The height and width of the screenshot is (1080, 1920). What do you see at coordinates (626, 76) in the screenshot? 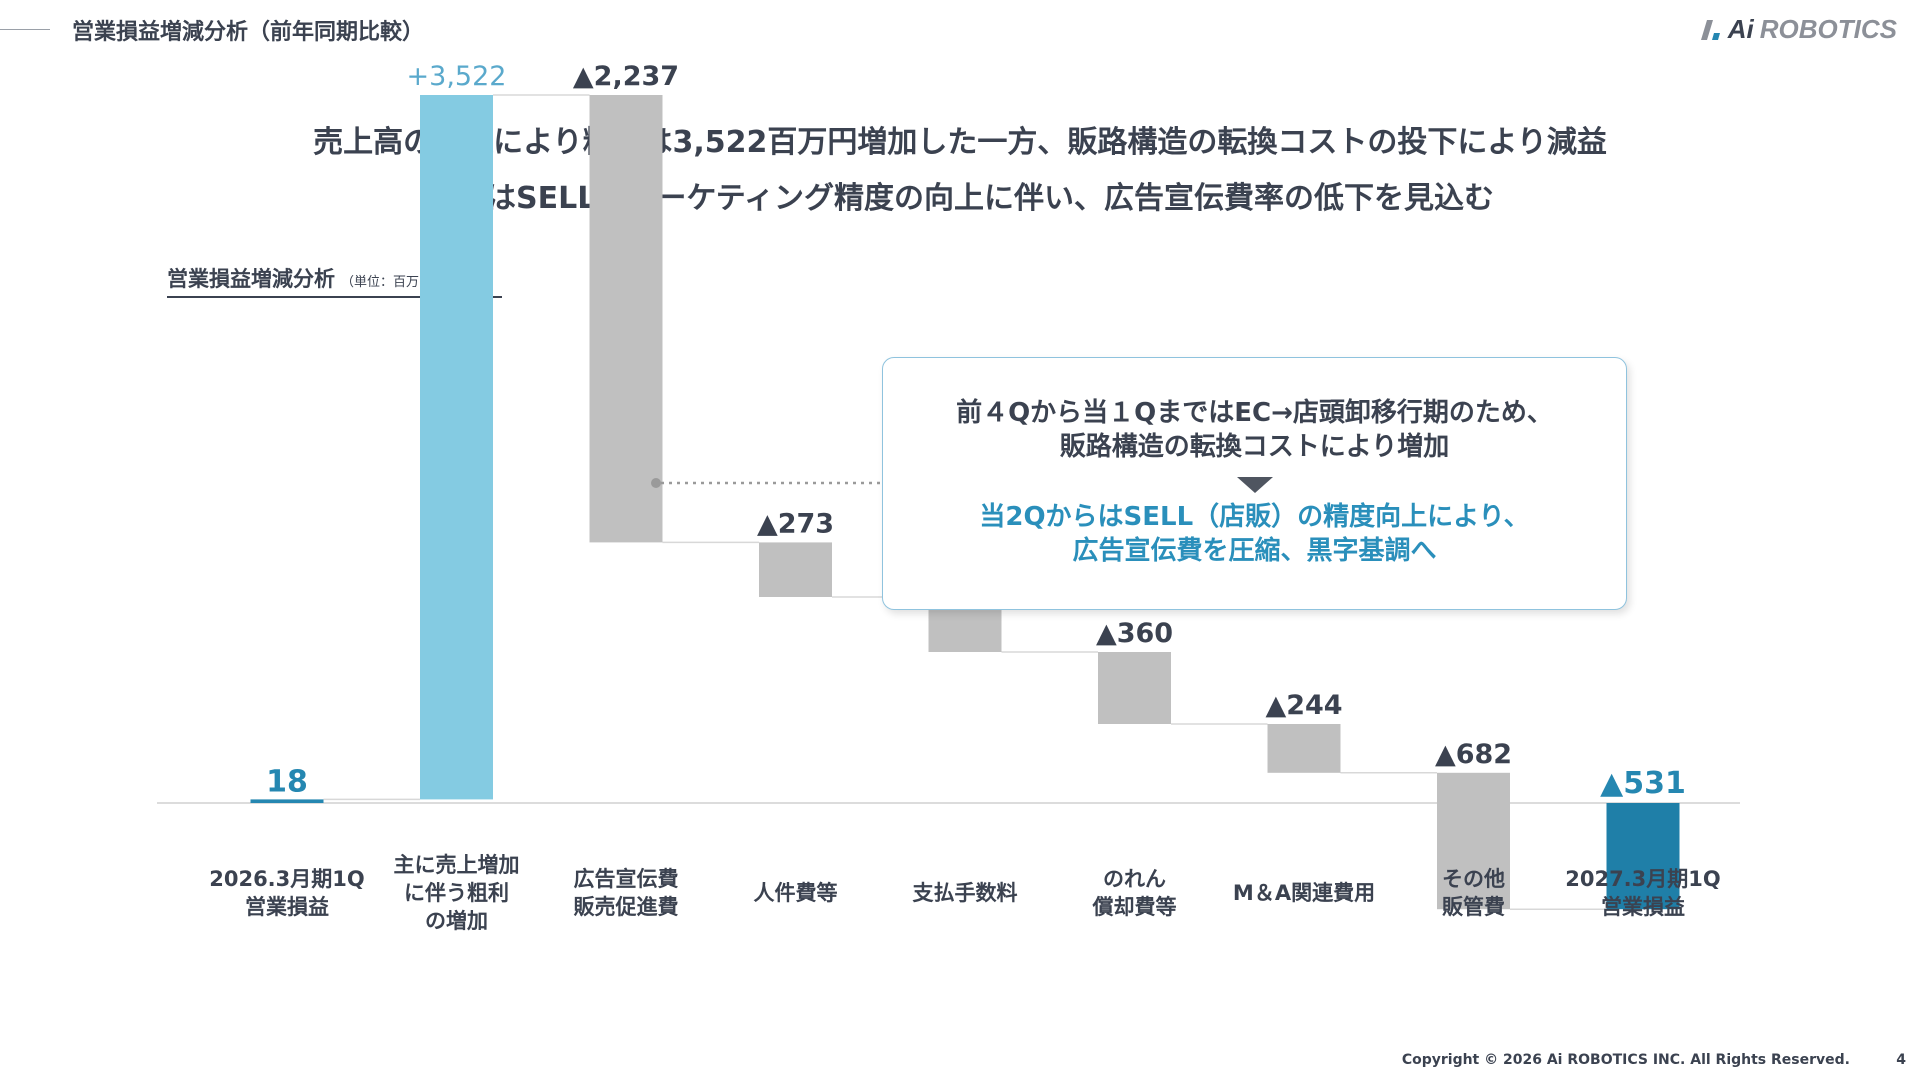
I see `value-label-2: ▲2,237` at bounding box center [626, 76].